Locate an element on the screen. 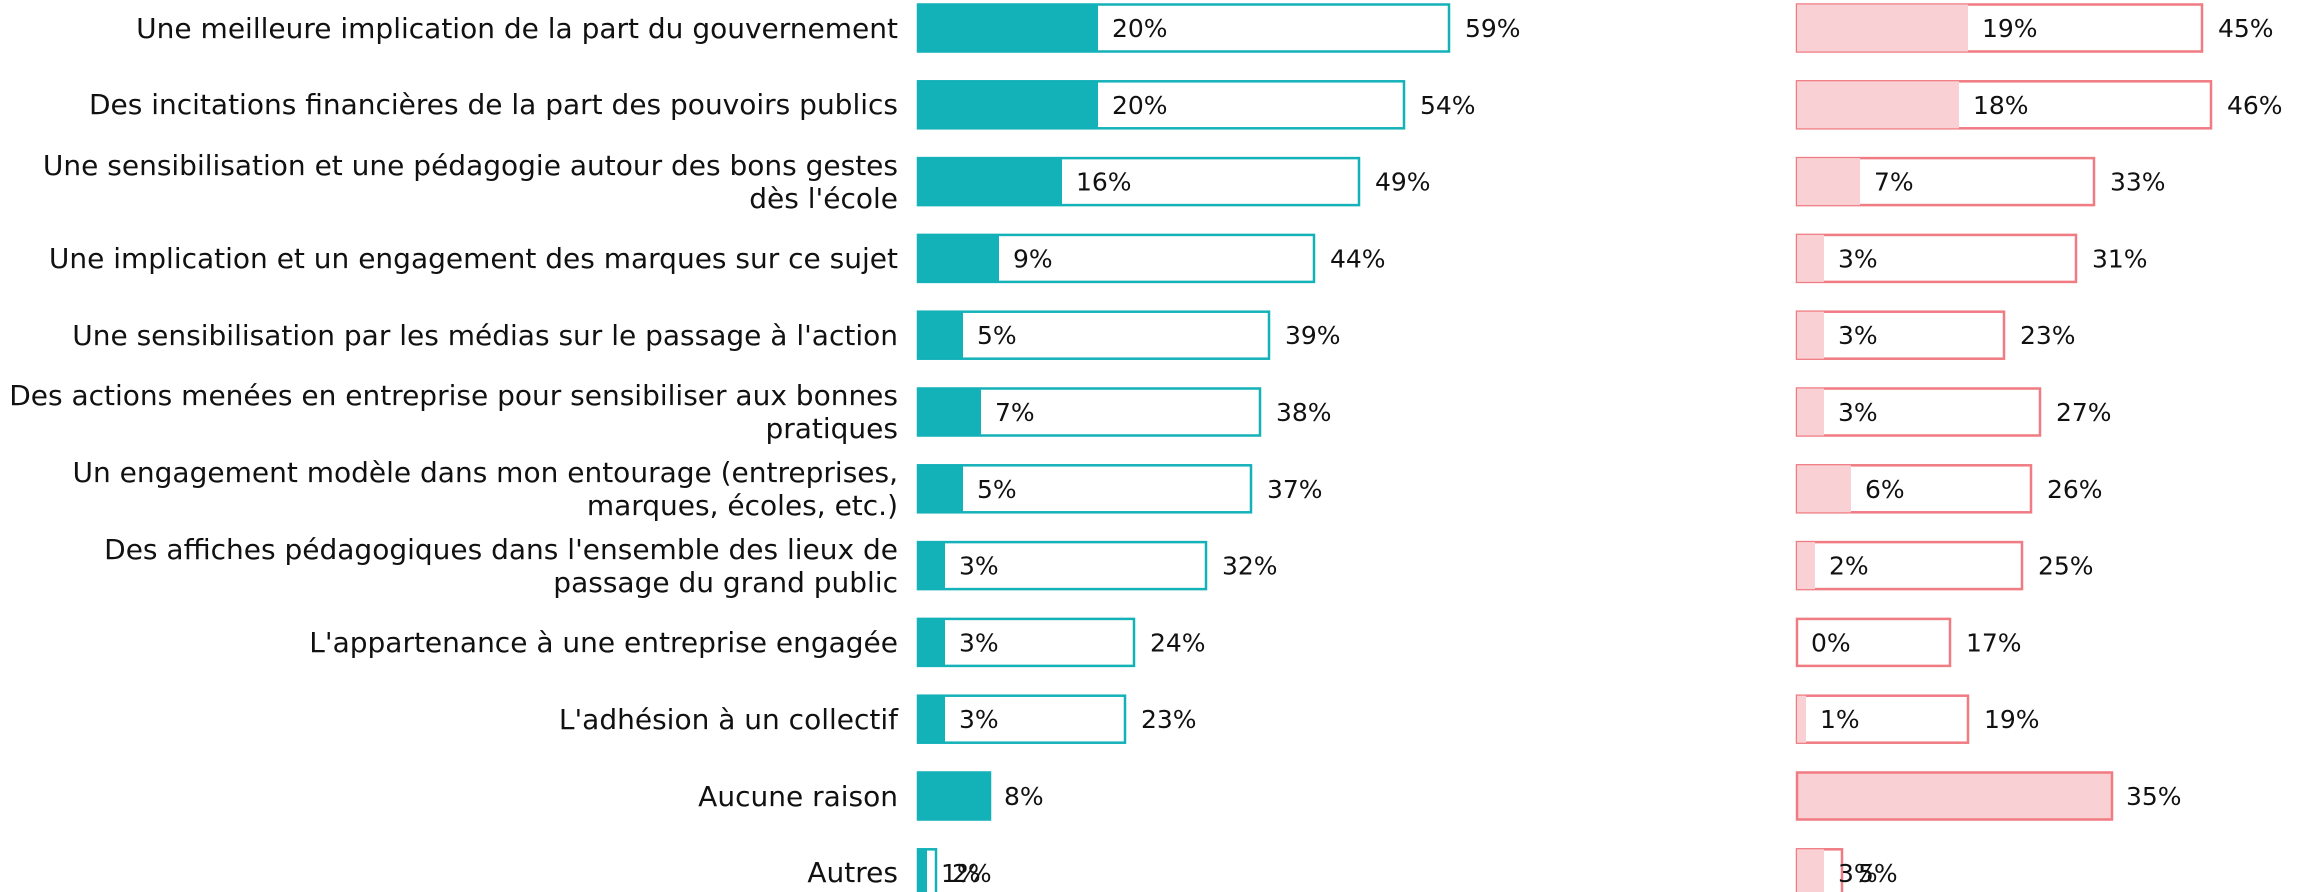 Image resolution: width=2297 pixels, height=892 pixels. total-value-label: 25% is located at coordinates (2066, 566).